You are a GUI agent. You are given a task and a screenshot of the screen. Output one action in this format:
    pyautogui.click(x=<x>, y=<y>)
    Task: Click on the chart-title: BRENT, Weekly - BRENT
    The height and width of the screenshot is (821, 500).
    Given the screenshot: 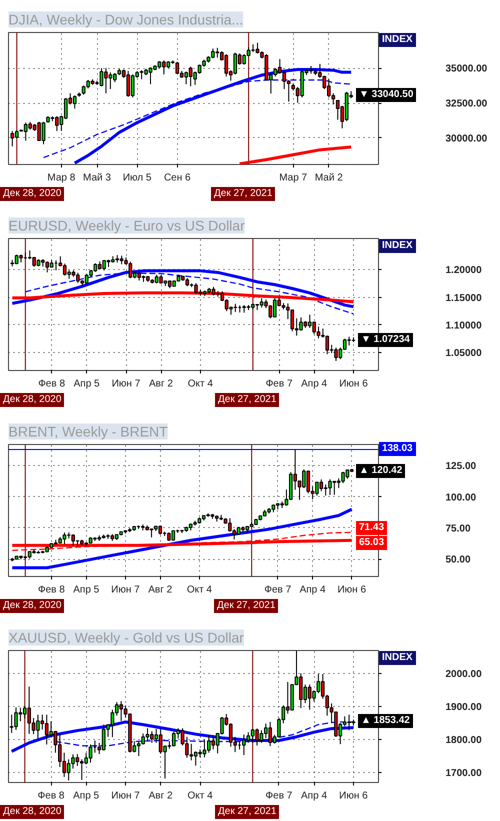 What is the action you would take?
    pyautogui.click(x=88, y=432)
    